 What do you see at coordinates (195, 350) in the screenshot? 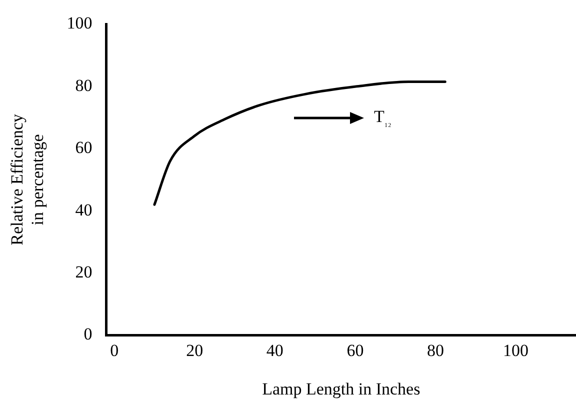
I see `x-tick-label: 20` at bounding box center [195, 350].